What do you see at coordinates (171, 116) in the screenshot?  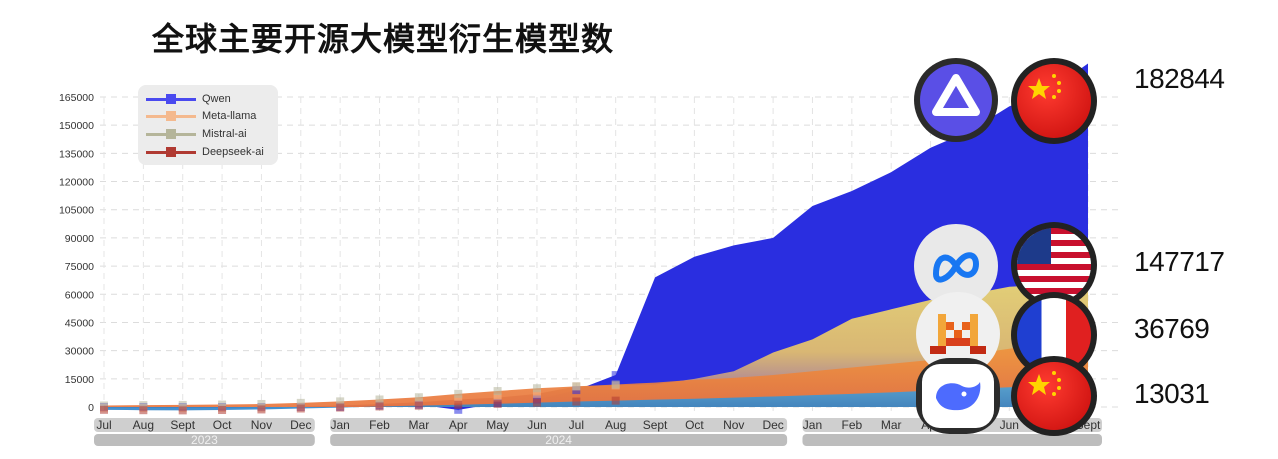 I see `legend-swatch-meta-llama` at bounding box center [171, 116].